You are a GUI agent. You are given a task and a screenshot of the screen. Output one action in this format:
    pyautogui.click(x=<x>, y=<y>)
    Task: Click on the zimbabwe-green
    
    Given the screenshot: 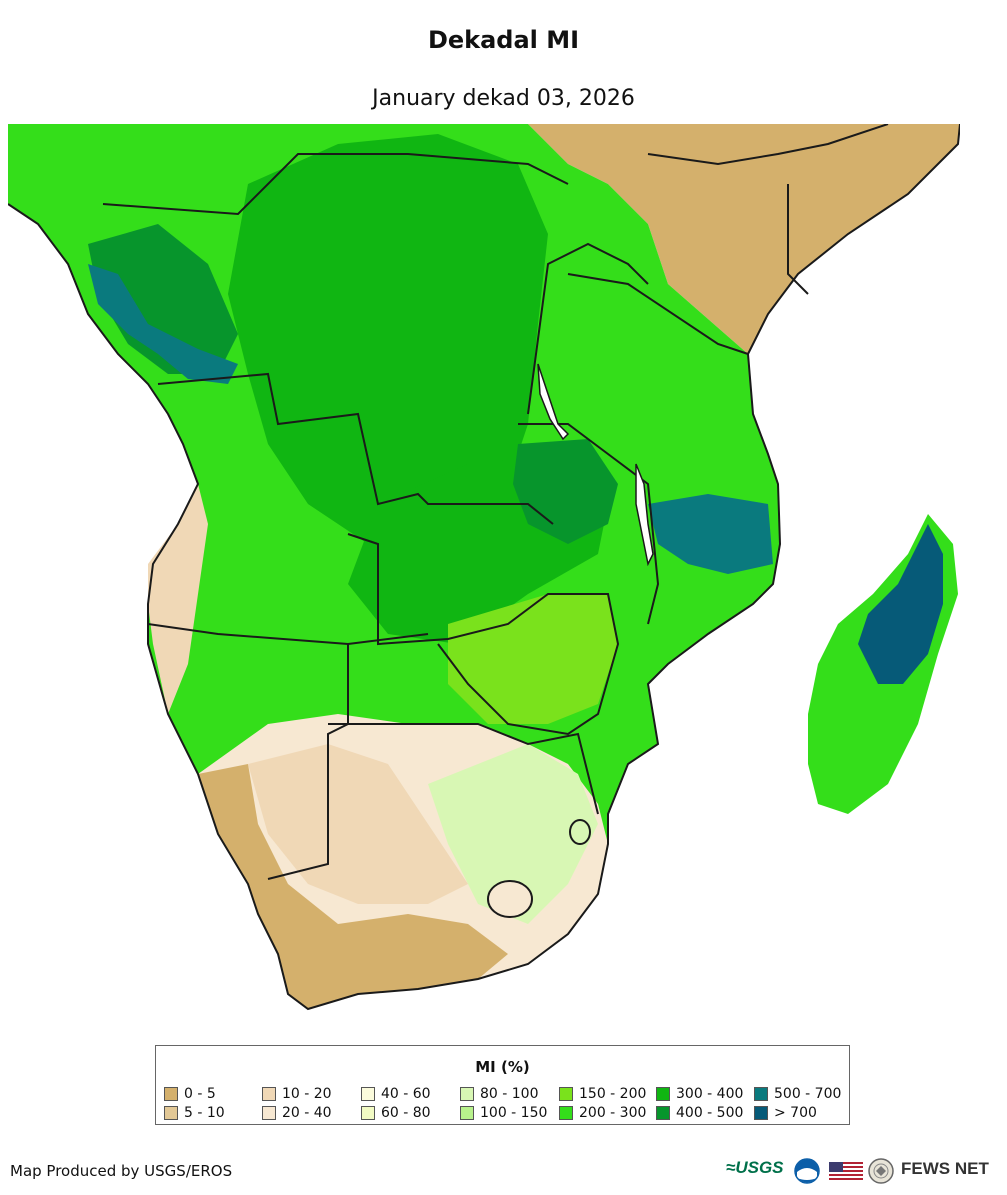 What is the action you would take?
    pyautogui.click(x=533, y=659)
    